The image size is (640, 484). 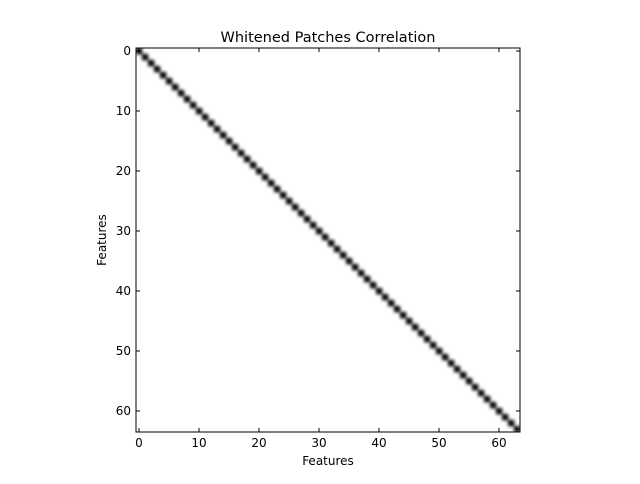 What do you see at coordinates (123, 231) in the screenshot?
I see `y-tick-label: 30` at bounding box center [123, 231].